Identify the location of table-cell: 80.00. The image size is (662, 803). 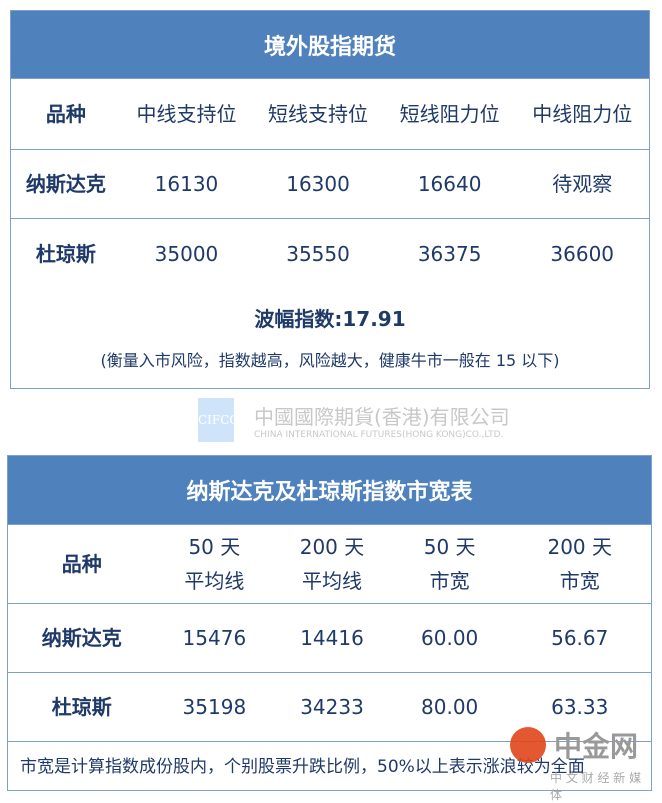
(450, 707).